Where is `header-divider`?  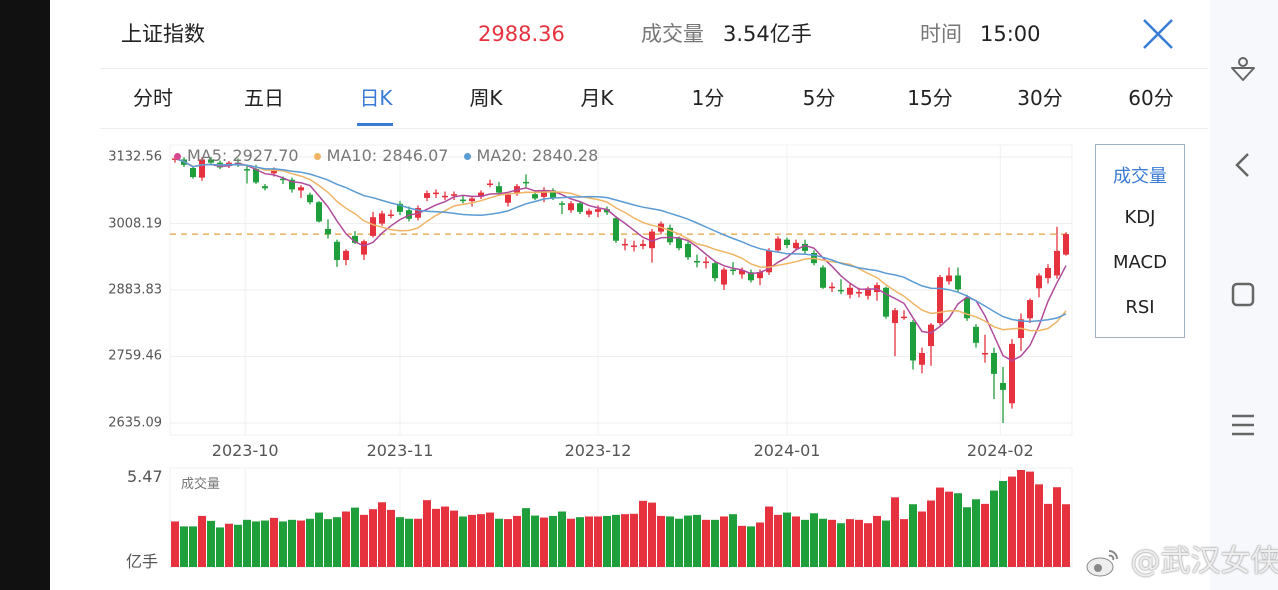 header-divider is located at coordinates (654, 68).